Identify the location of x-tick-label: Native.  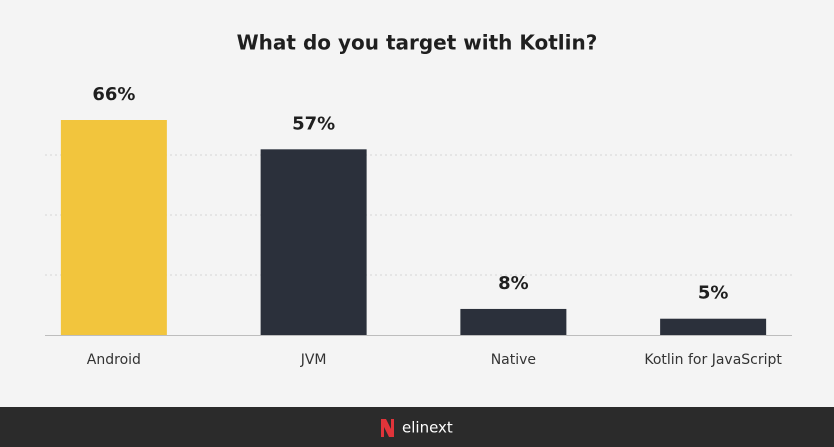
(513, 360).